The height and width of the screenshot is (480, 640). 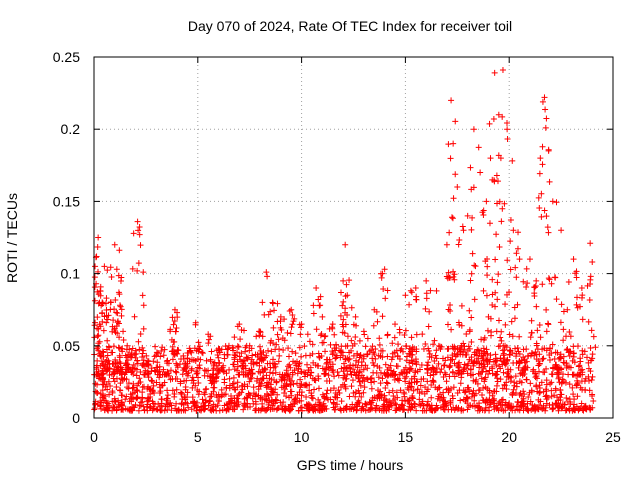 I want to click on x-tick-label: 20, so click(x=509, y=437).